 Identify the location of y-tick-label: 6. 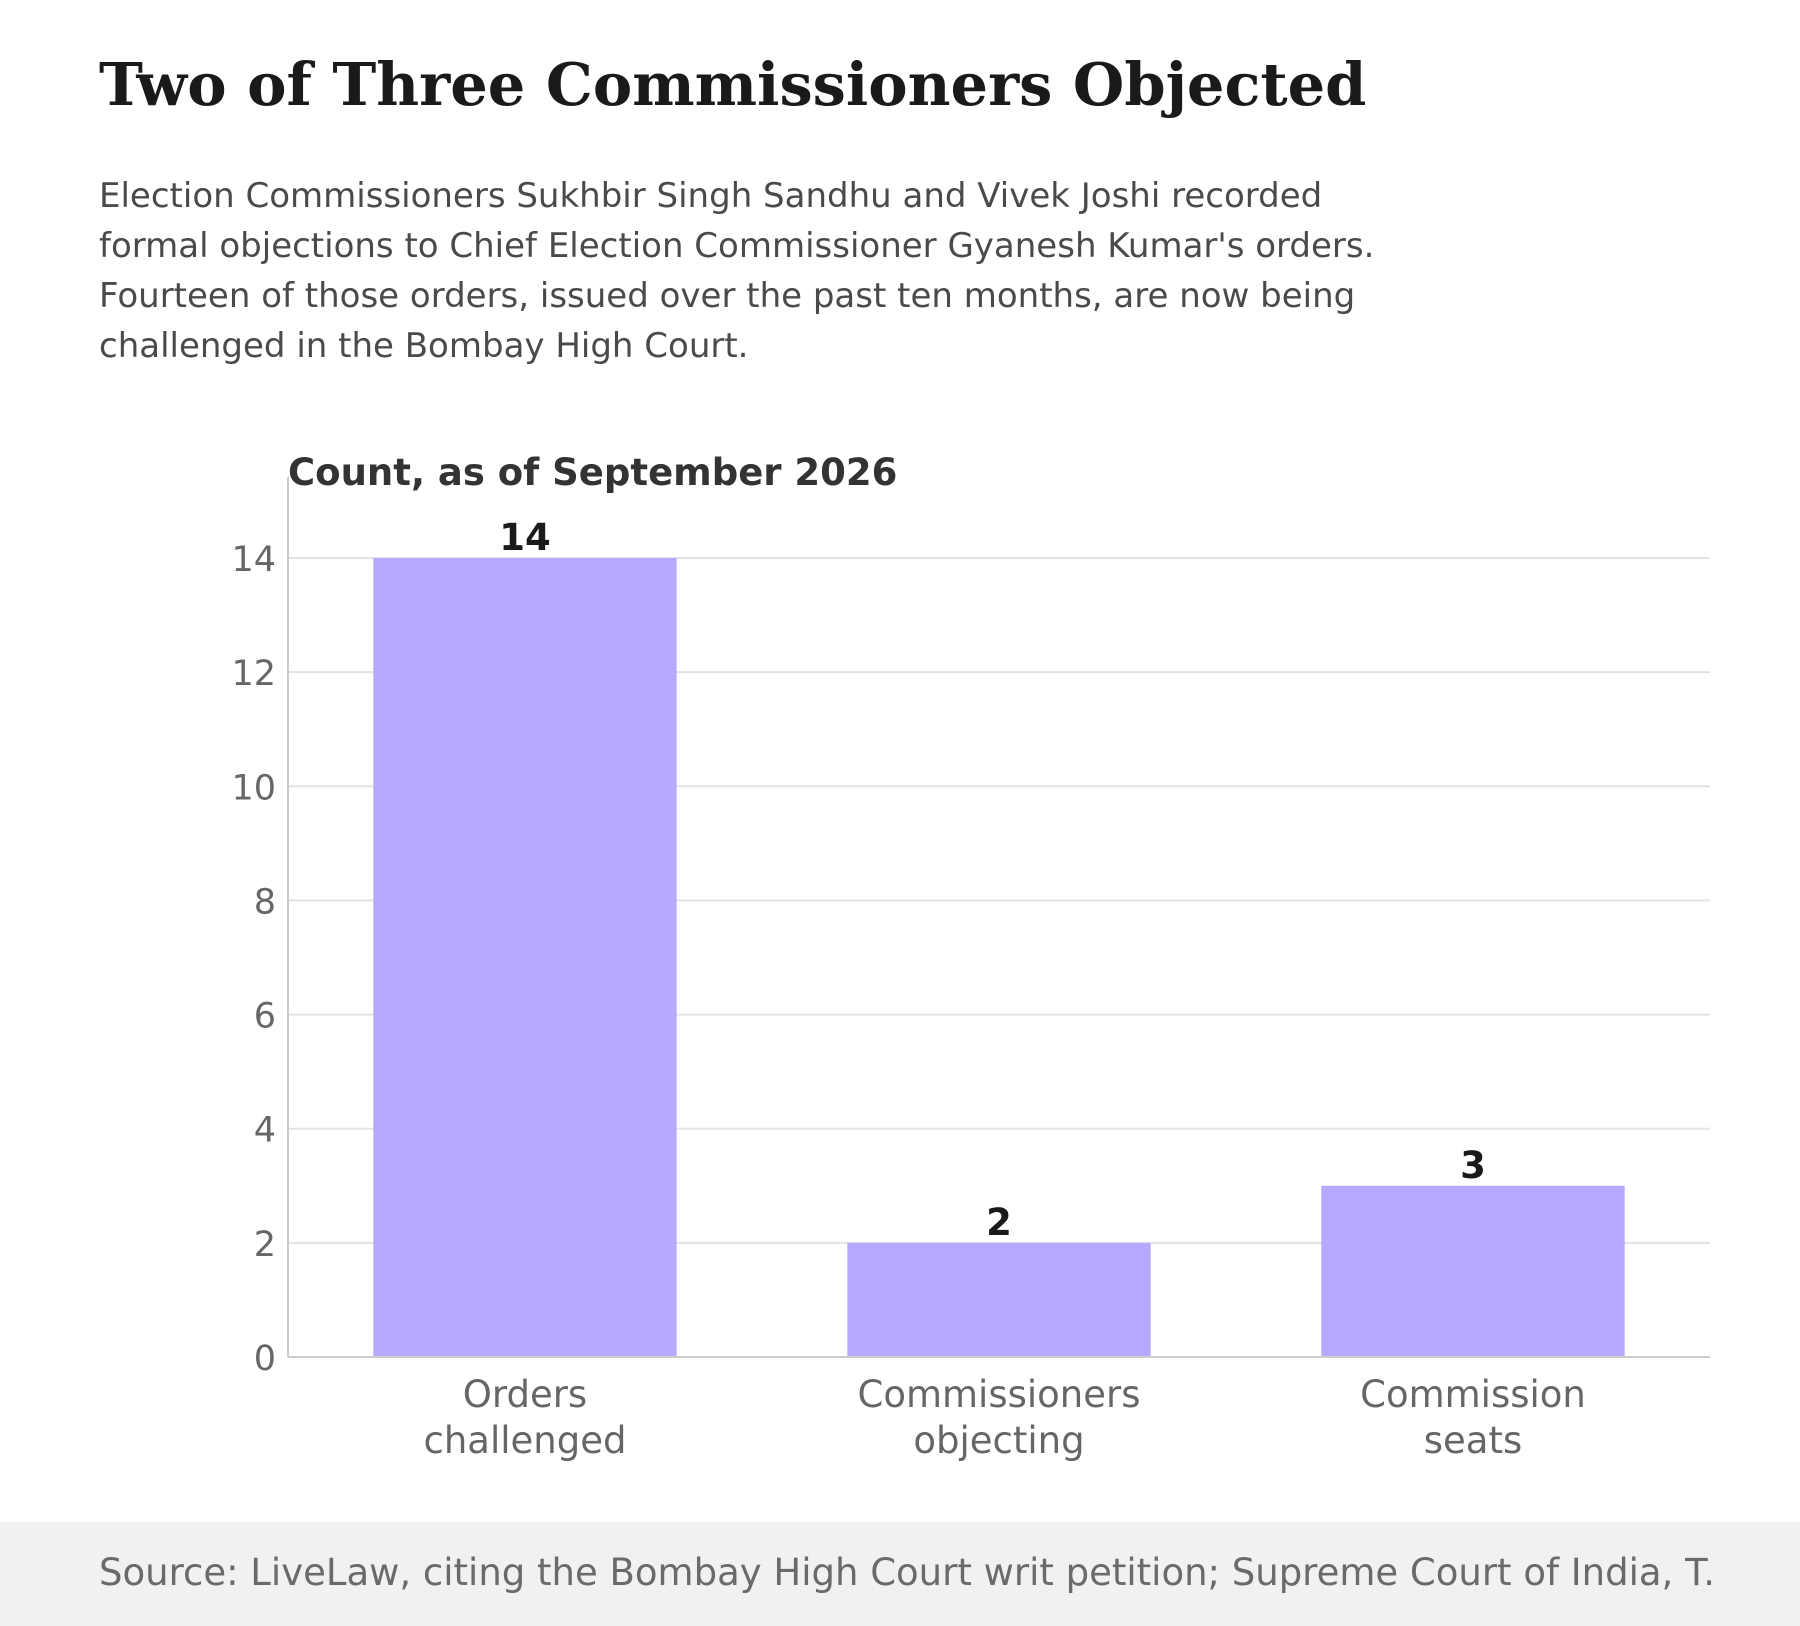
(265, 1017).